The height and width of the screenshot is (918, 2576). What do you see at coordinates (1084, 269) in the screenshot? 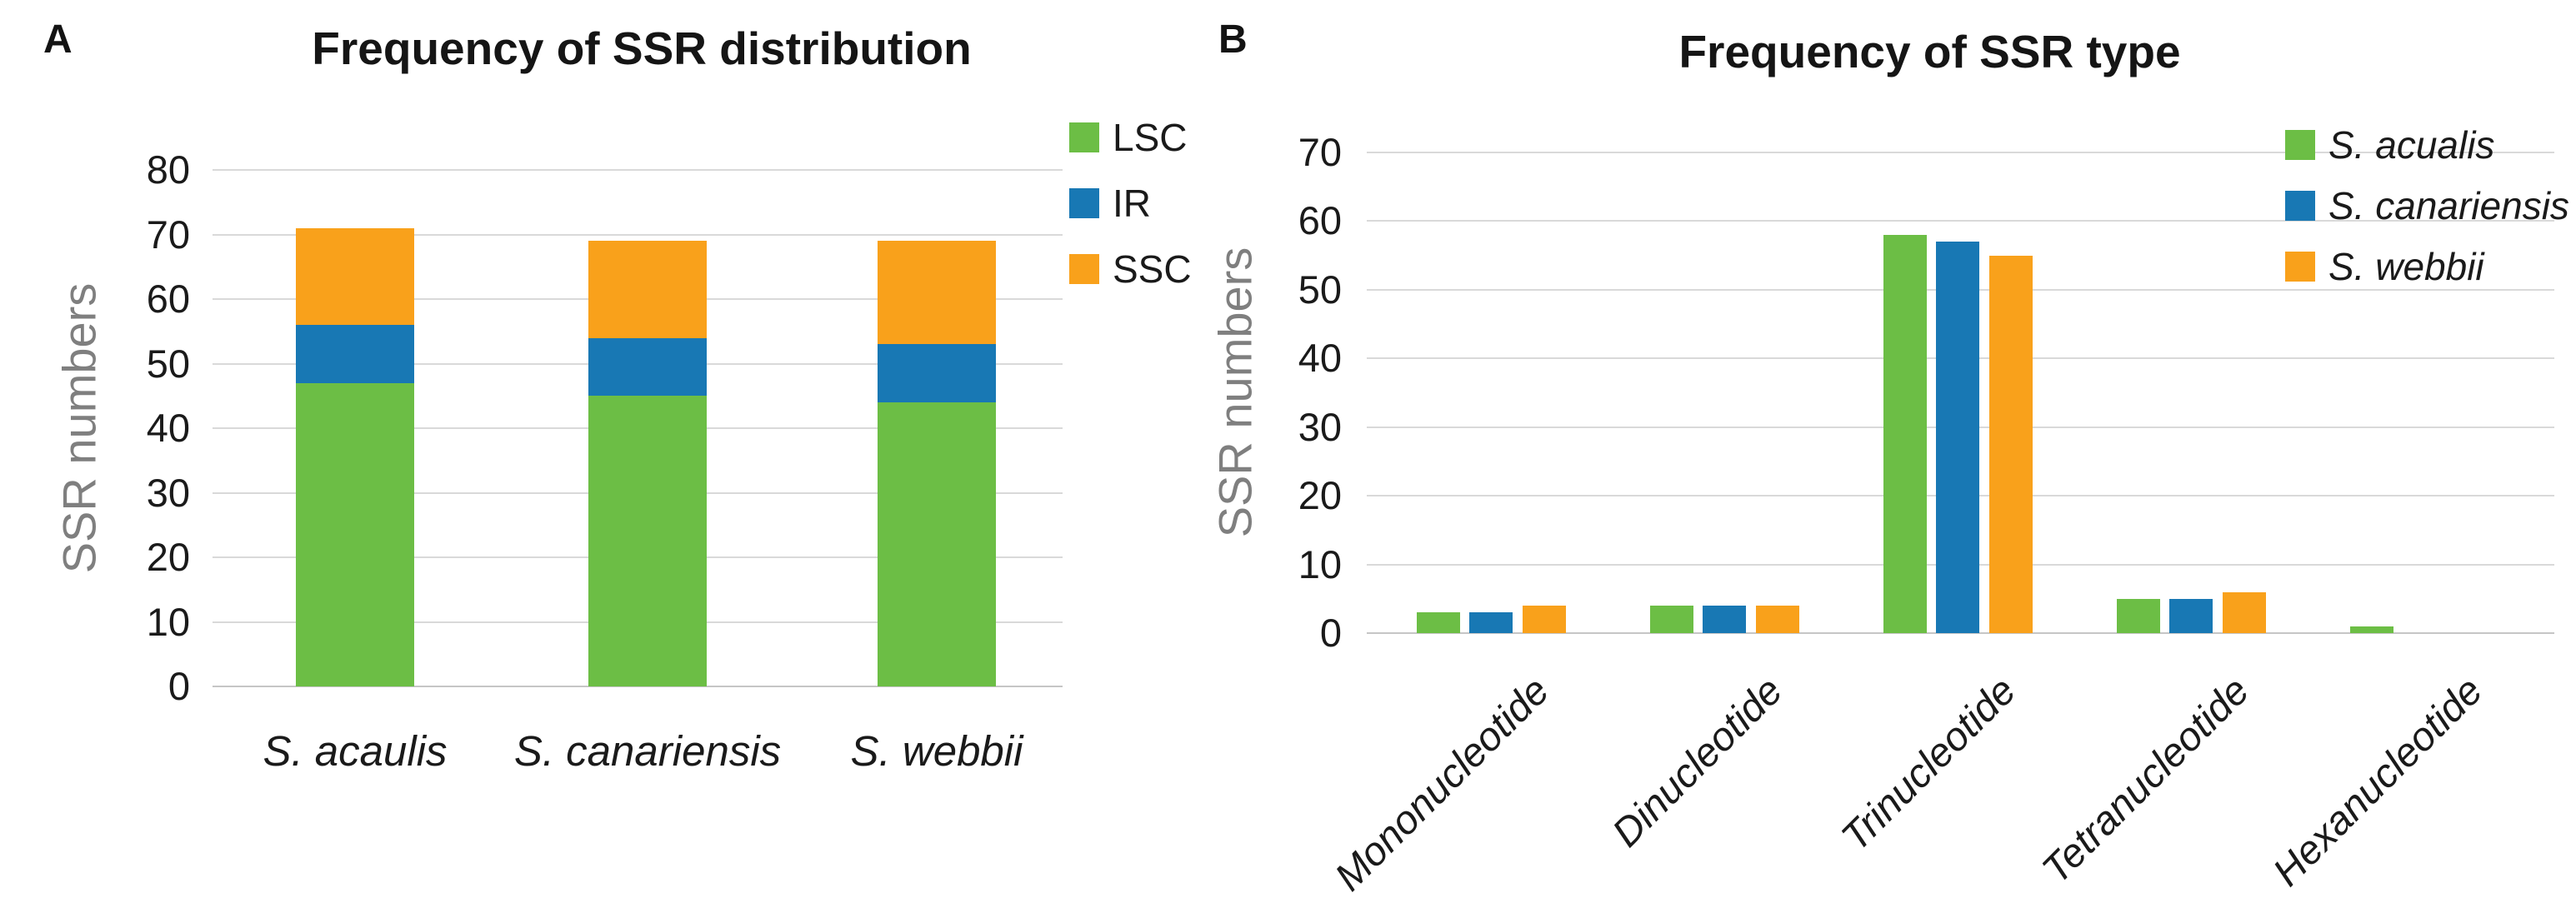
I see `ssc-swatch` at bounding box center [1084, 269].